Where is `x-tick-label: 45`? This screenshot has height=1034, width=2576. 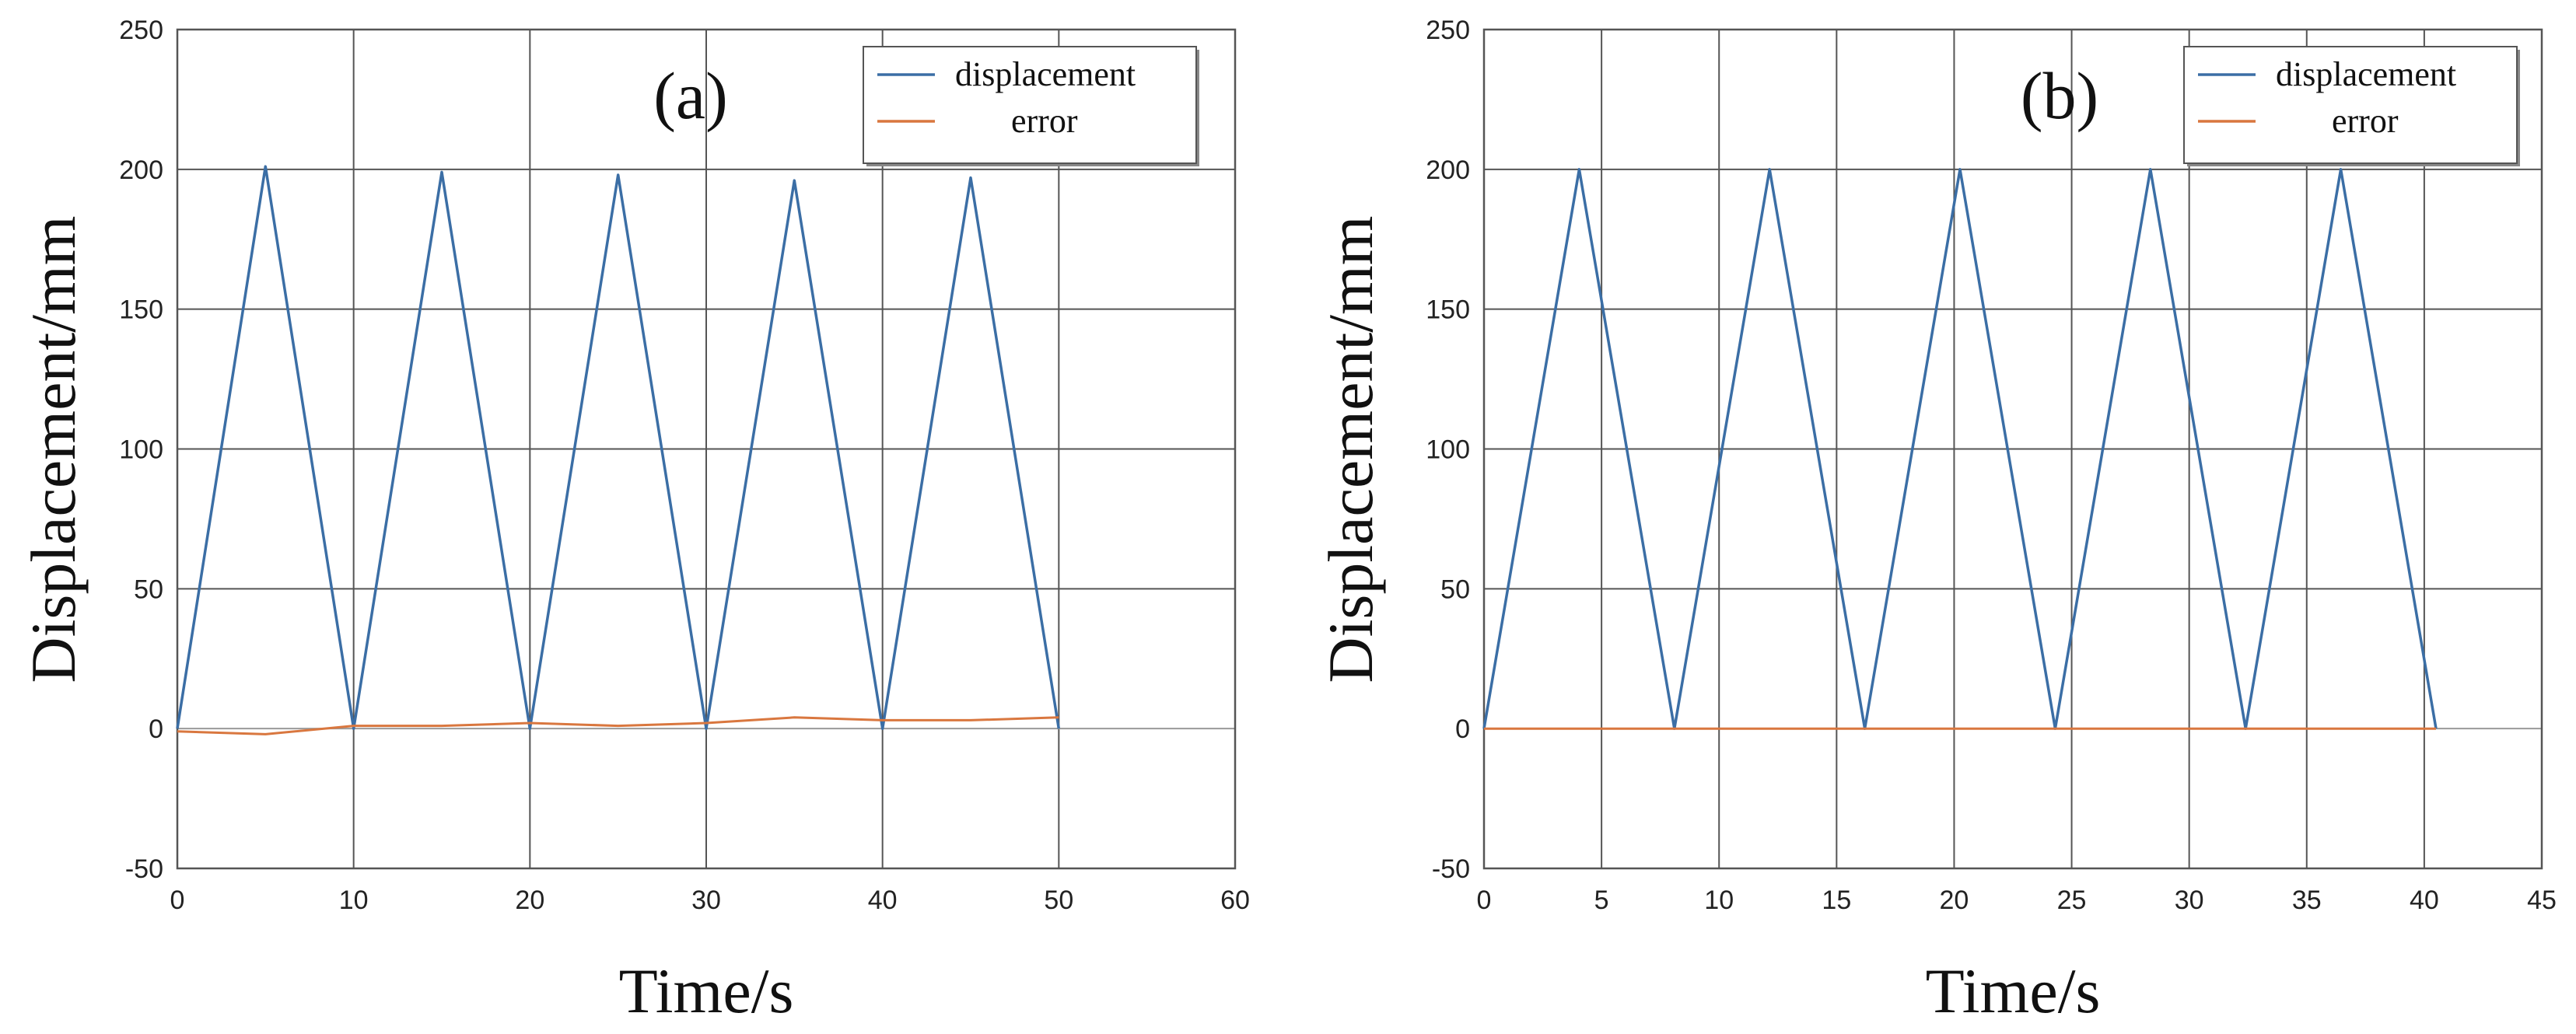 x-tick-label: 45 is located at coordinates (2542, 900).